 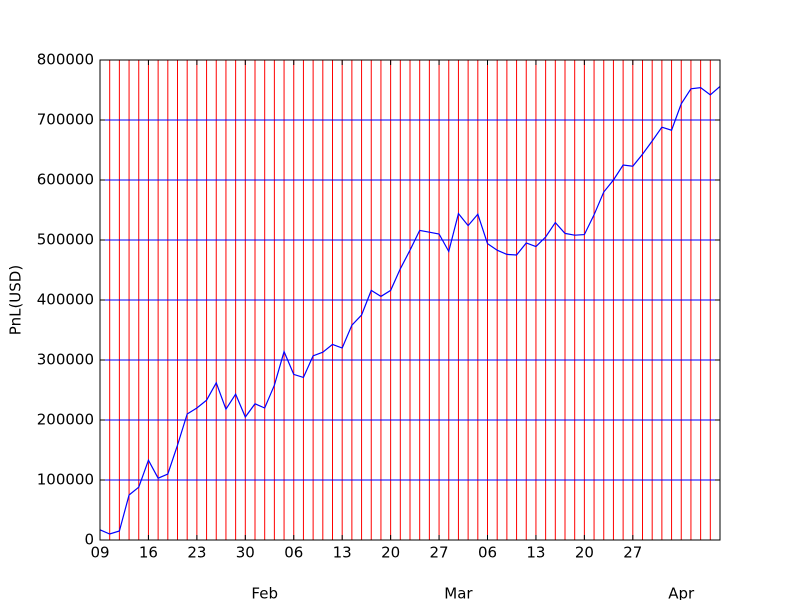 I want to click on x-tick-label: 16, so click(x=148, y=553).